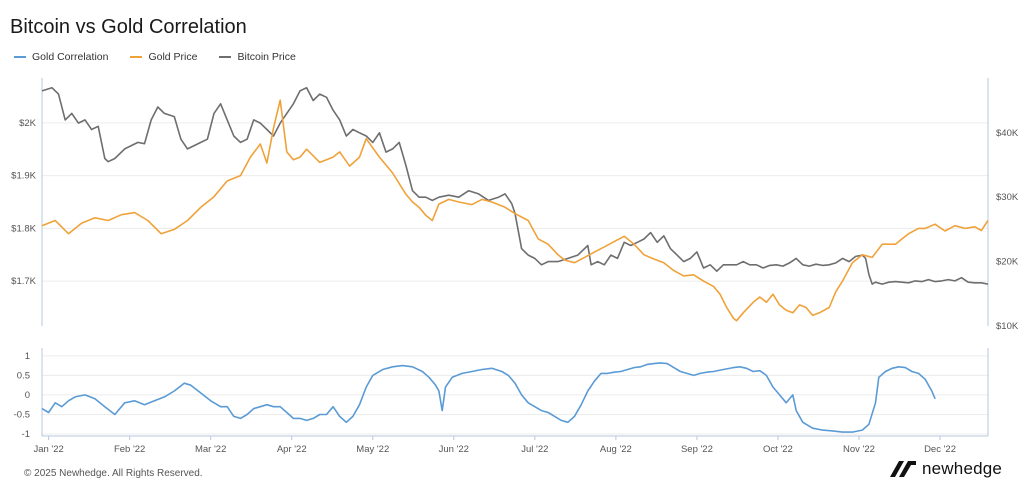  What do you see at coordinates (23, 375) in the screenshot?
I see `correlation-axis-tick-label: 0.5` at bounding box center [23, 375].